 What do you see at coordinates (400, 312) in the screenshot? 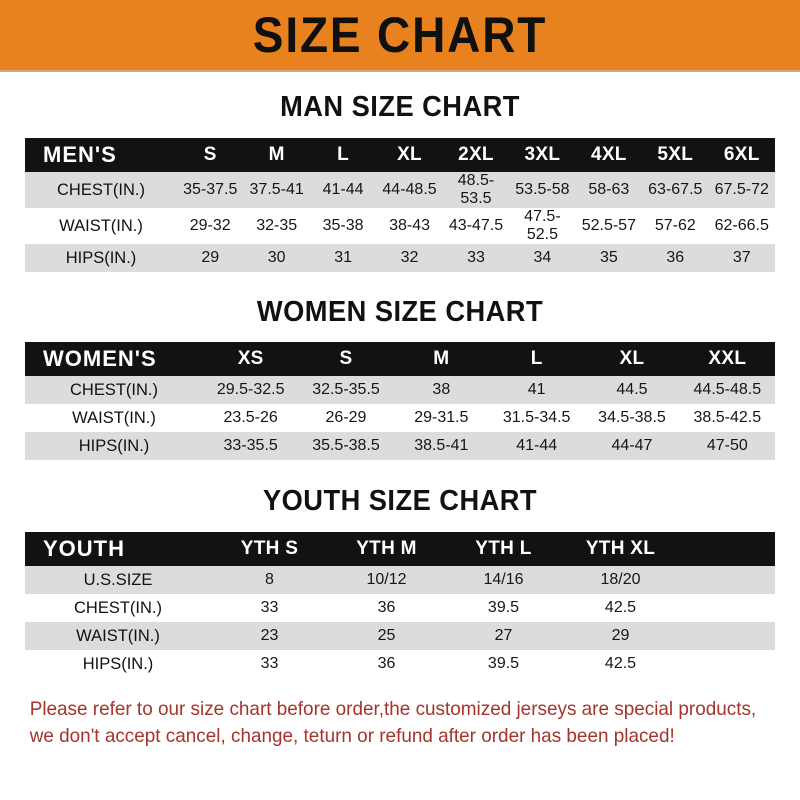
I see `women-section-heading: WOMEN SIZE CHART` at bounding box center [400, 312].